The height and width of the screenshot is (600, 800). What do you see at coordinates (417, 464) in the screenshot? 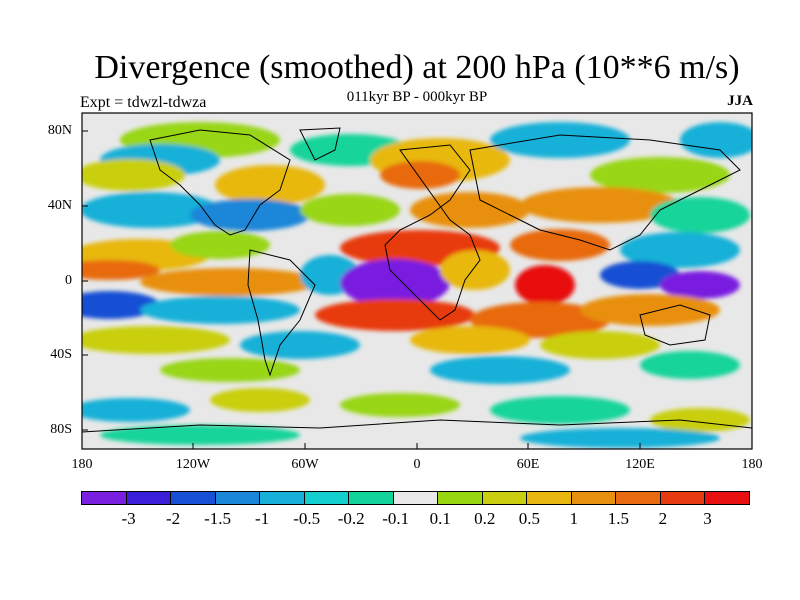
I see `x-tick-label: 0` at bounding box center [417, 464].